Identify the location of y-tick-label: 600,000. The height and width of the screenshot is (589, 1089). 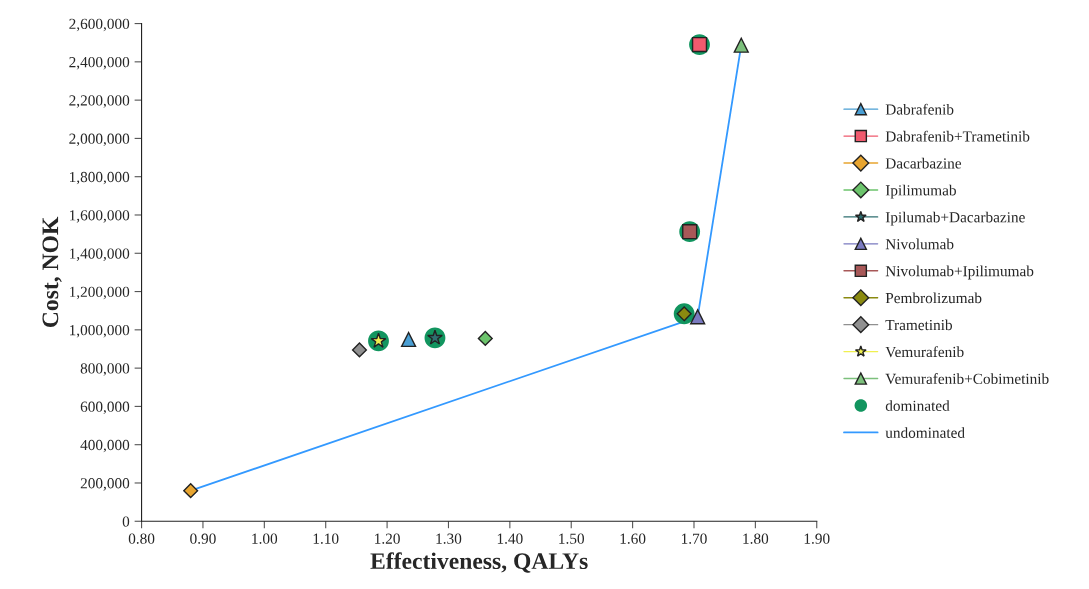
(105, 408).